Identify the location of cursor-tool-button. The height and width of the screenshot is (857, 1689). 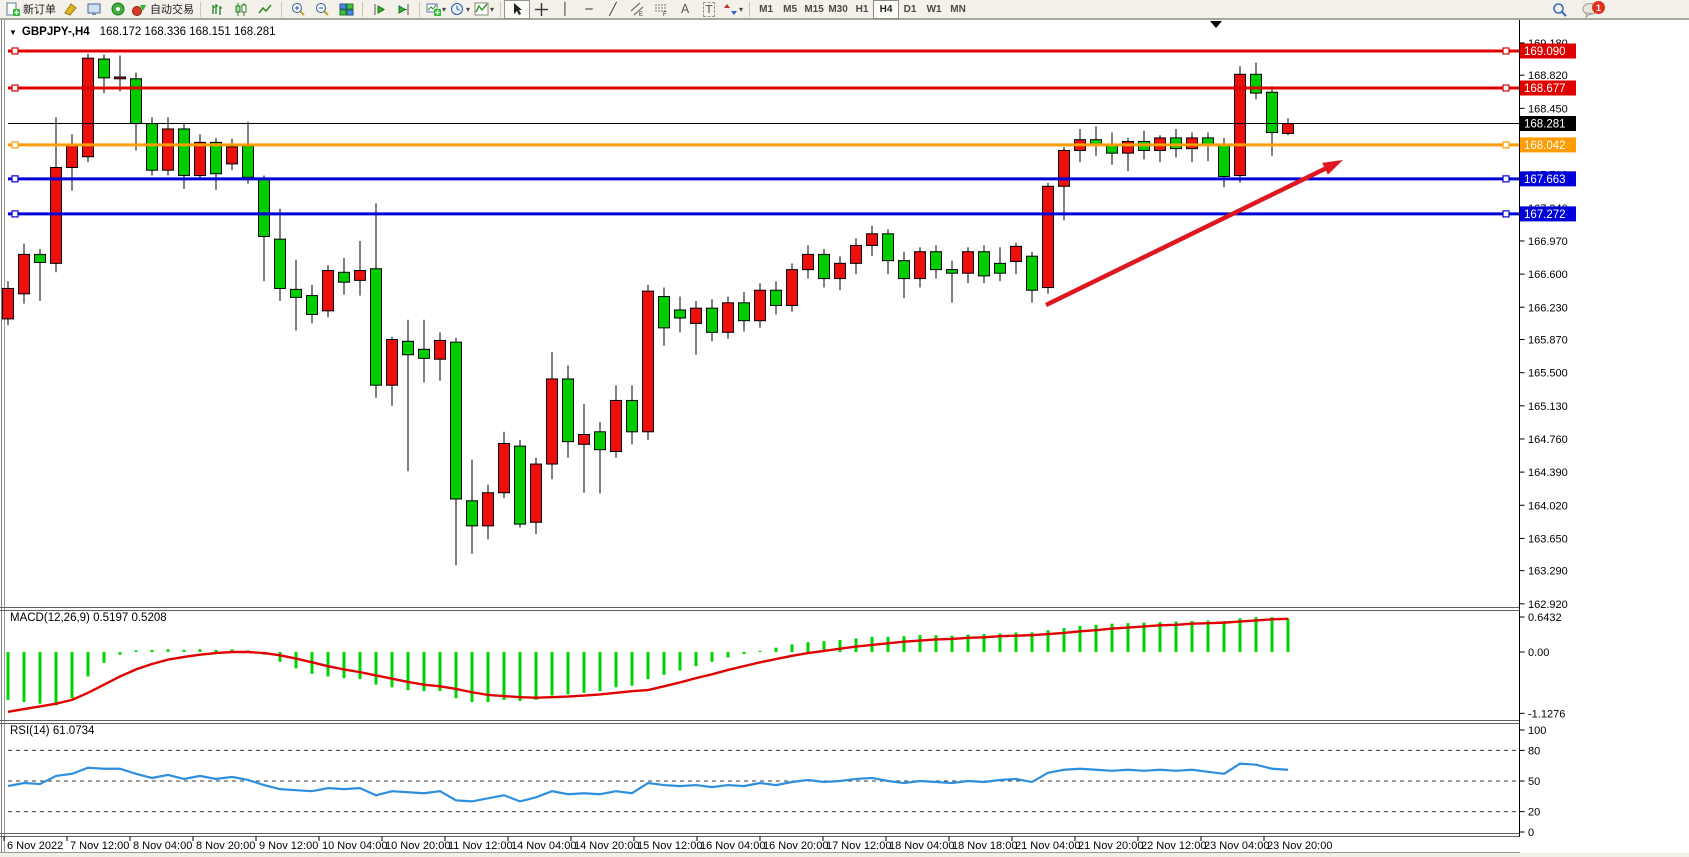
(517, 9).